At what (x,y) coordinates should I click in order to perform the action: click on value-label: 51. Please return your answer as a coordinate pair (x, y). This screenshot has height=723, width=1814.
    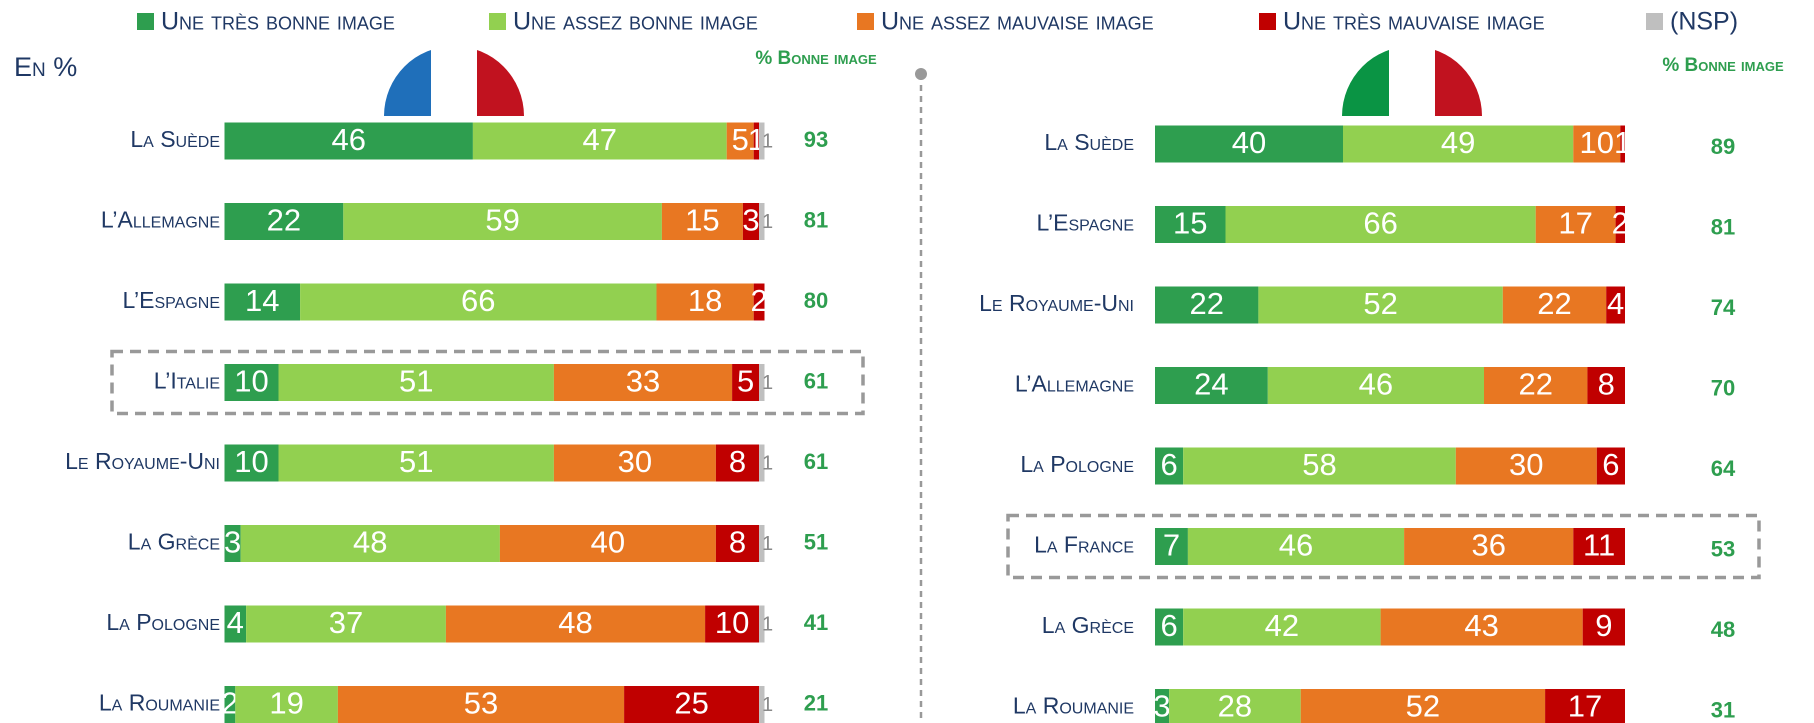
    Looking at the image, I should click on (416, 461).